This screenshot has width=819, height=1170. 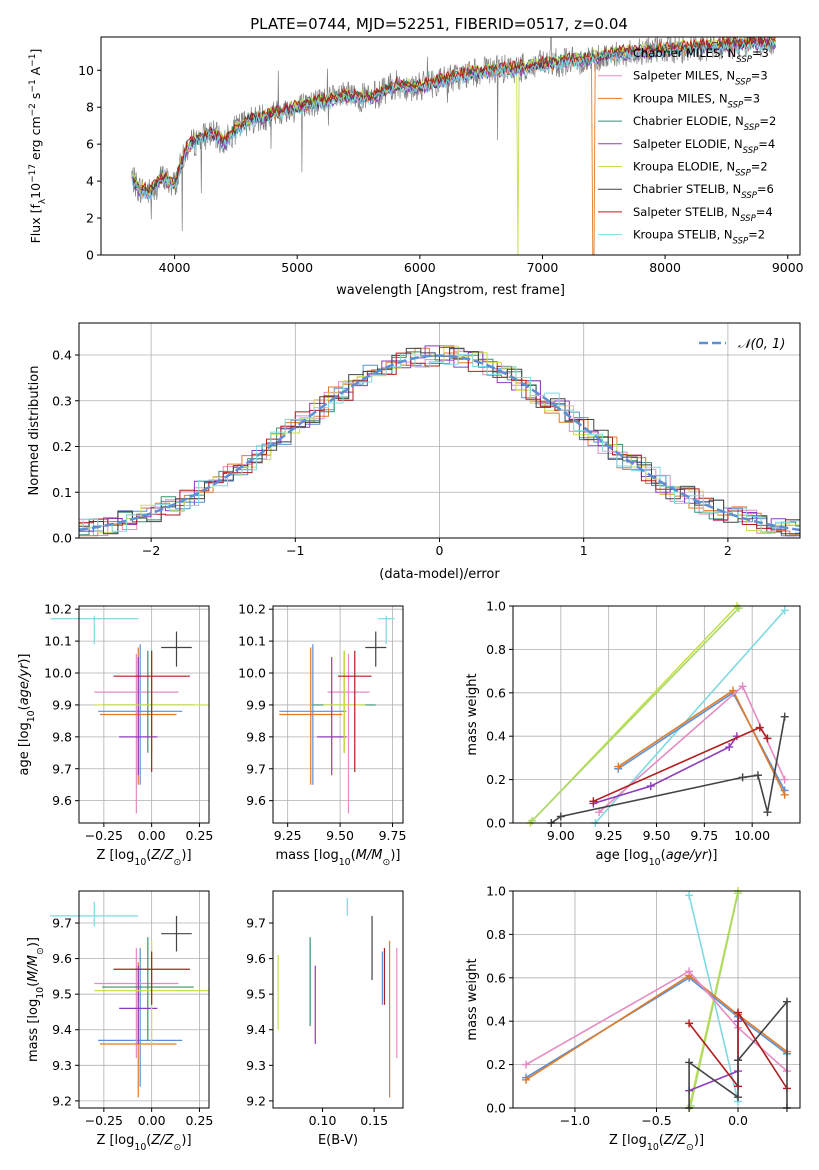 What do you see at coordinates (62, 400) in the screenshot?
I see `y-tick-label: 0.3` at bounding box center [62, 400].